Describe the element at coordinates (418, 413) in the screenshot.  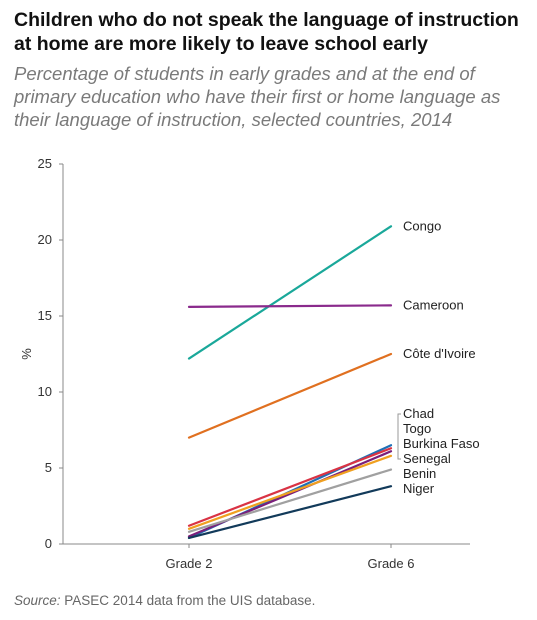
I see `series-label: Chad` at that location.